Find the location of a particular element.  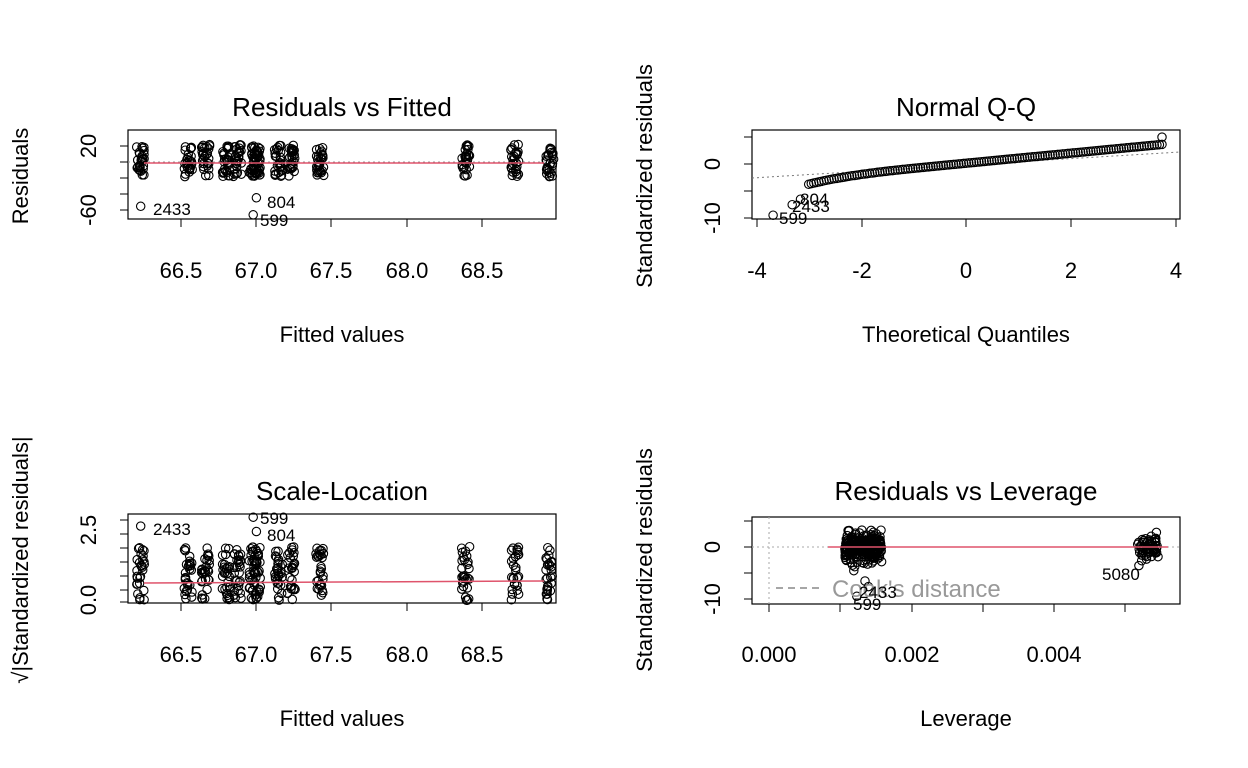

p4-legend-text: Cook's distance is located at coordinates (916, 589).